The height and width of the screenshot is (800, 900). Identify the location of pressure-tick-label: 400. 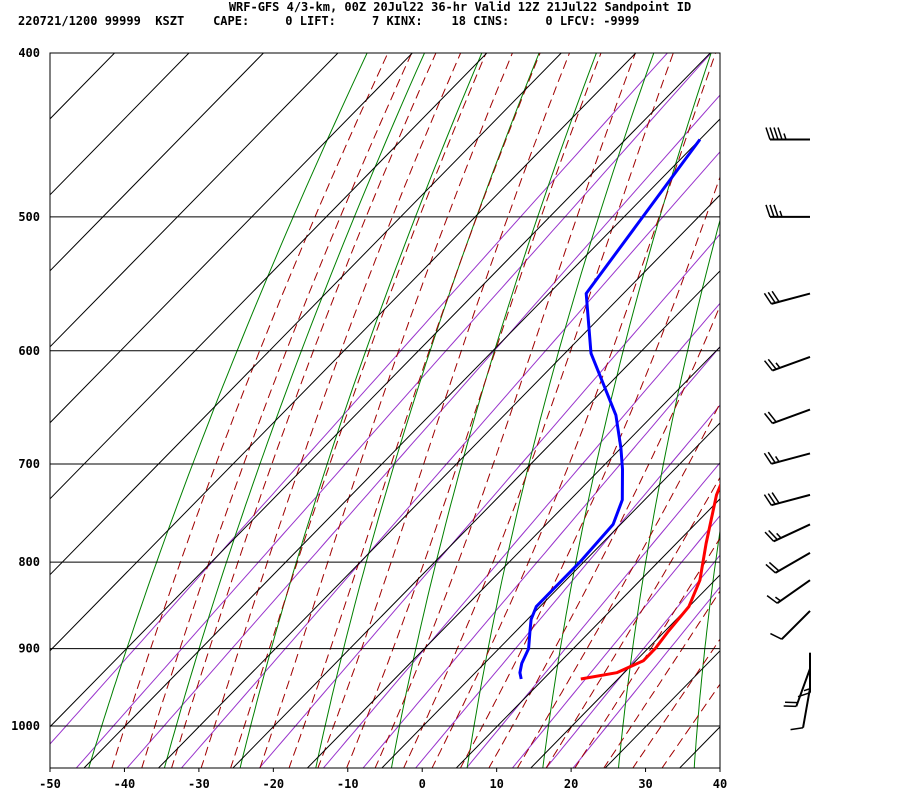
(29, 53).